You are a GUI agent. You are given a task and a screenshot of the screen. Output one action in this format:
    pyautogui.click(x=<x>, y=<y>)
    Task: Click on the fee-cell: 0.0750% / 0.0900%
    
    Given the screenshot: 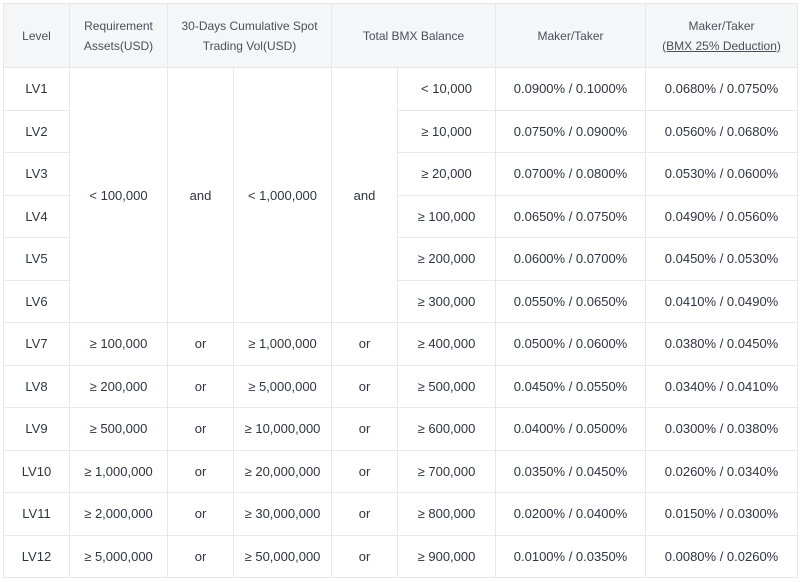 What is the action you would take?
    pyautogui.click(x=571, y=131)
    